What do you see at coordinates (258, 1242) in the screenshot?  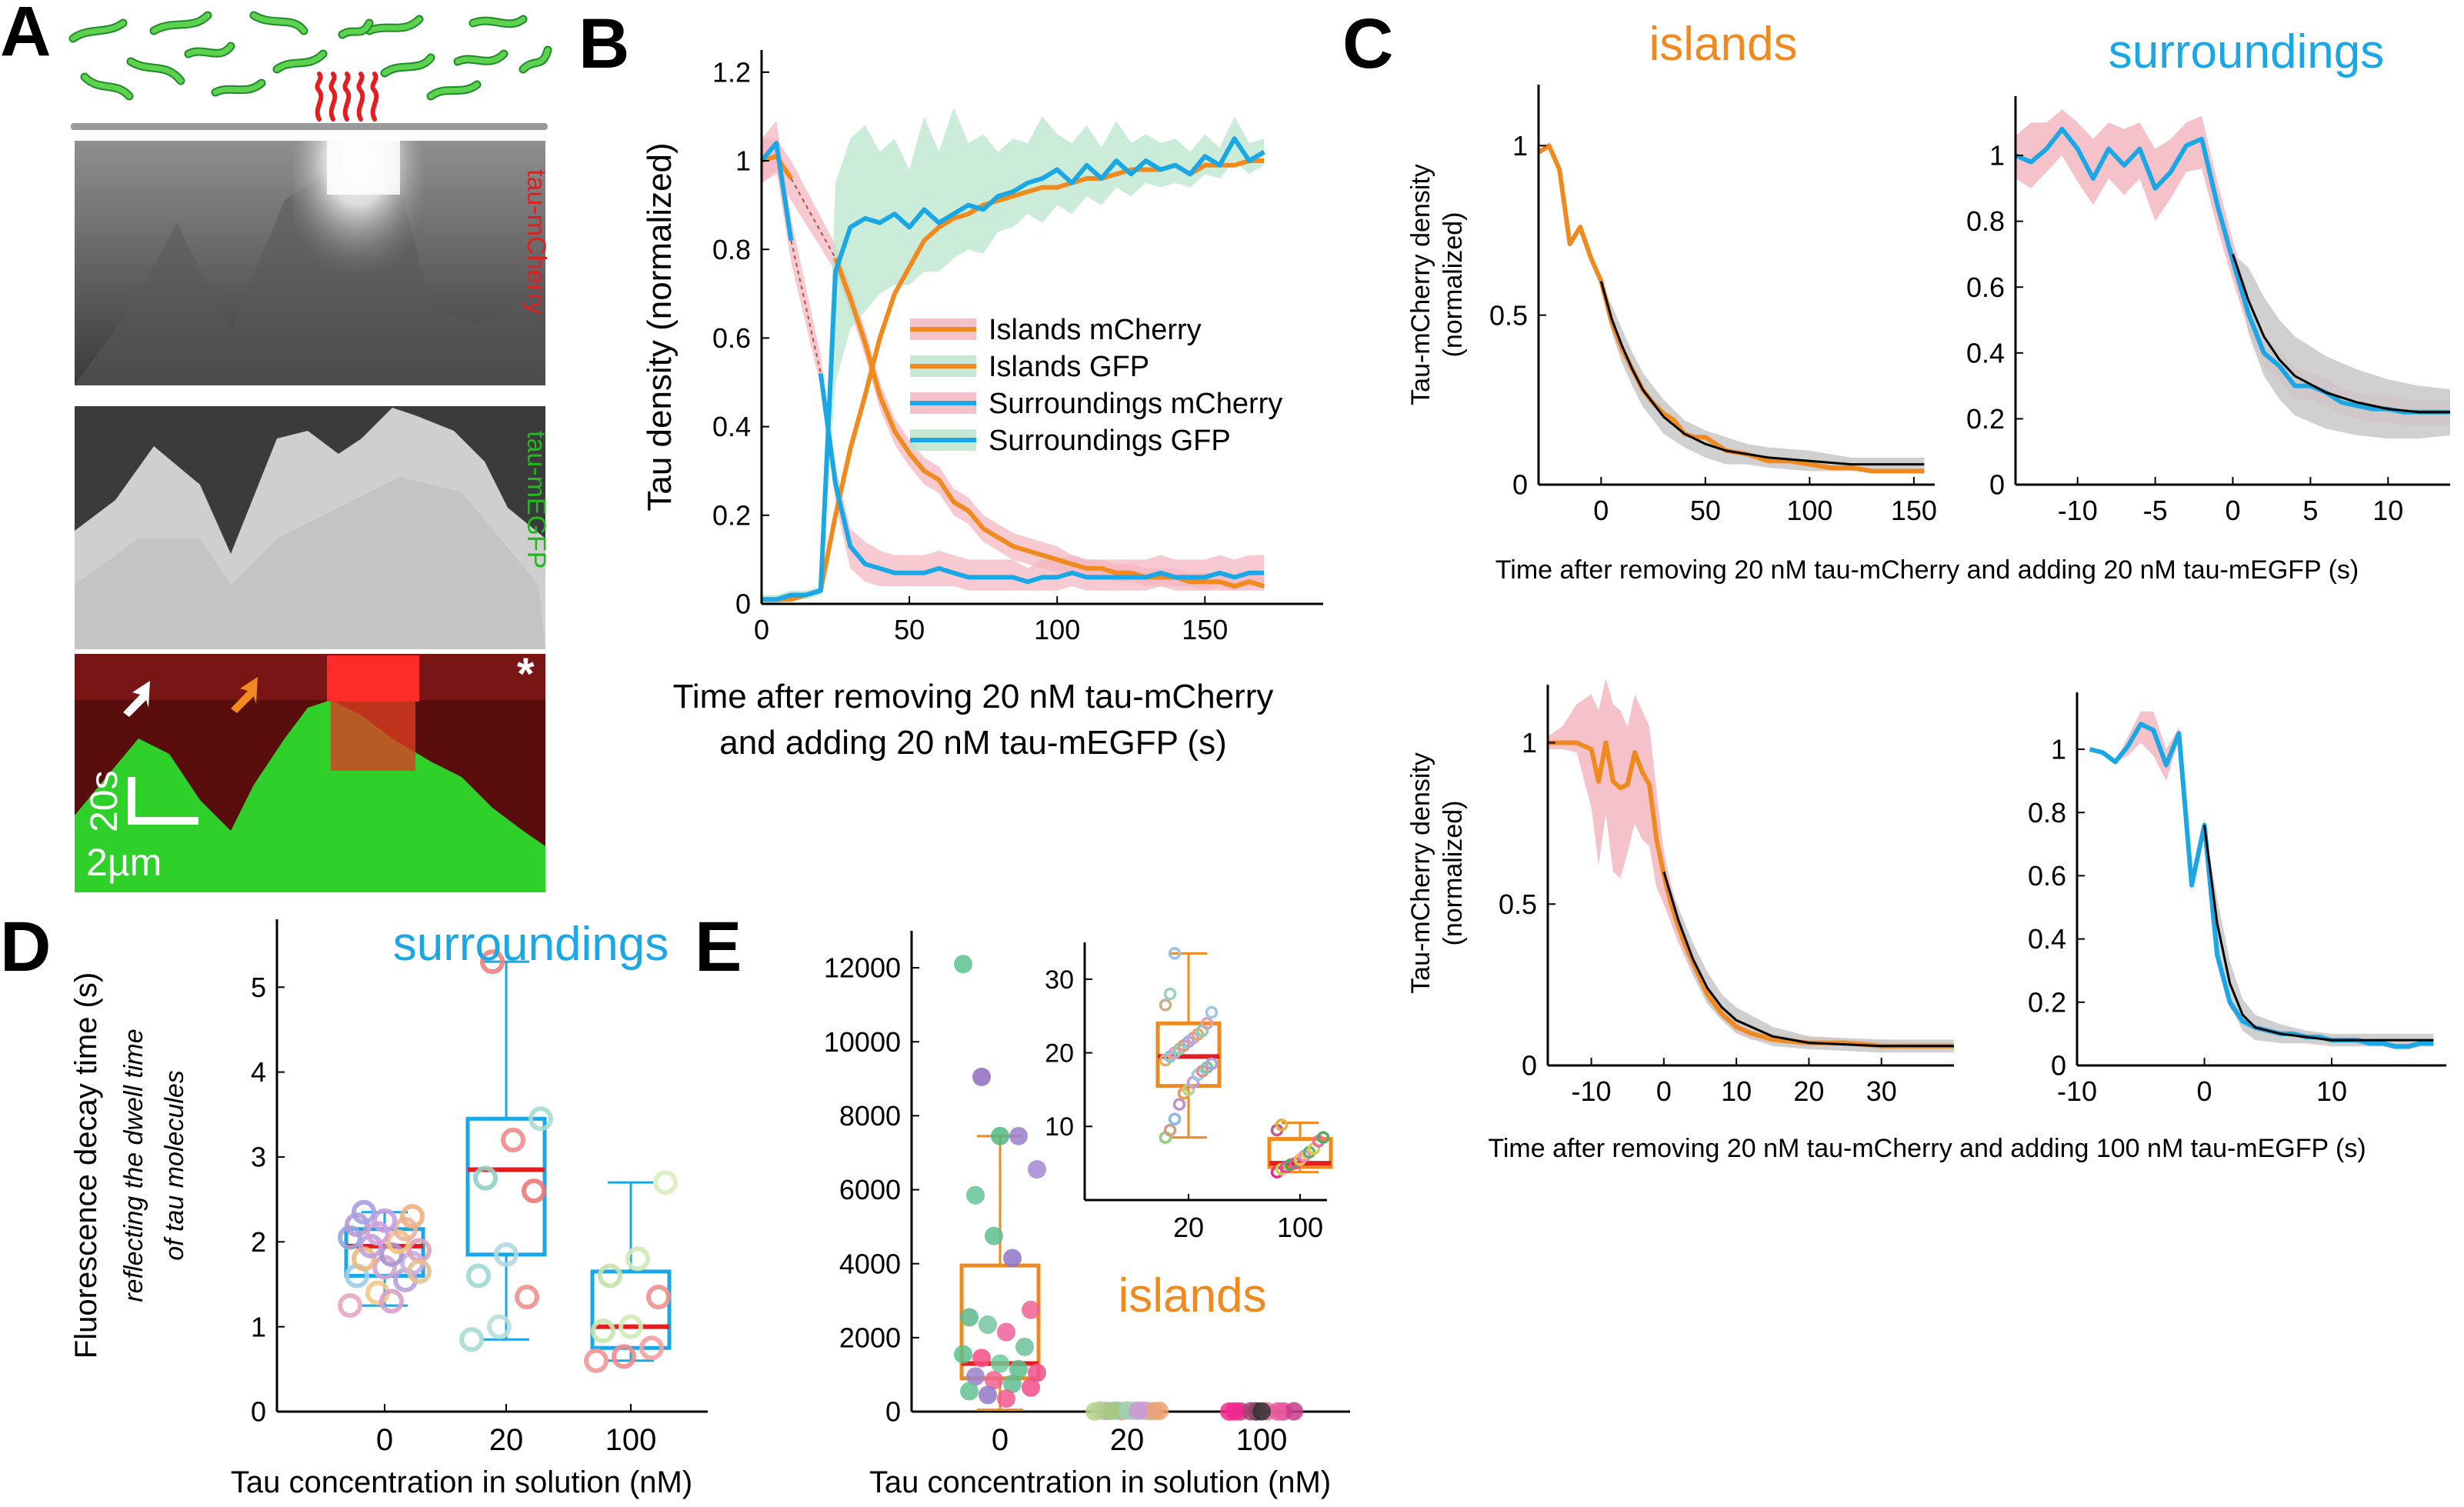 I see `panel-d-y-tick-label: 2` at bounding box center [258, 1242].